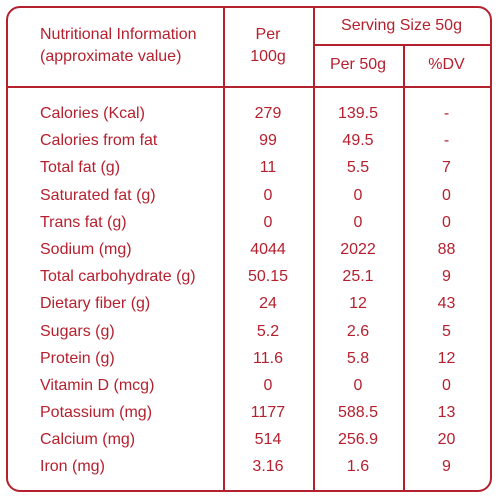  I want to click on value-per-50g: 25.1, so click(358, 277).